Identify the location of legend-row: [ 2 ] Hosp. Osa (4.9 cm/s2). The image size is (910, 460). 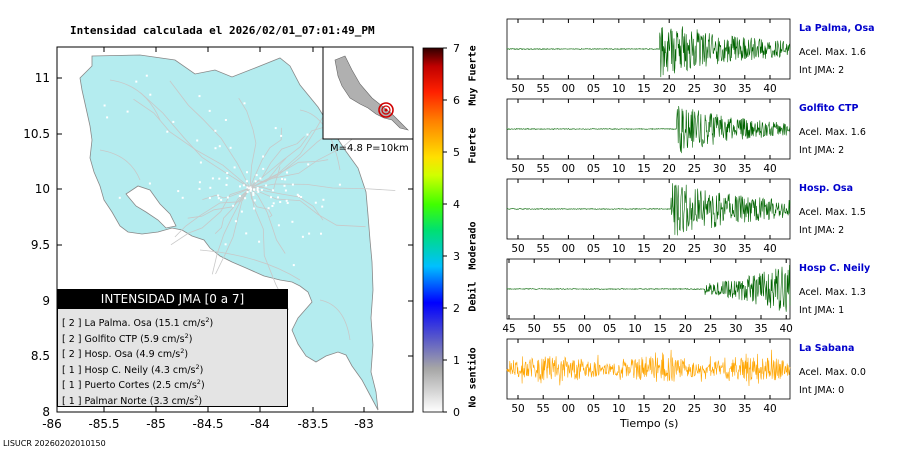
(172, 352).